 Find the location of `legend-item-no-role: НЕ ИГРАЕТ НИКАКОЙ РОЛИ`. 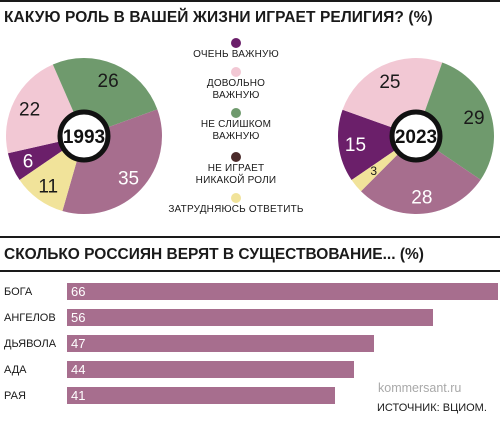

legend-item-no-role: НЕ ИГРАЕТ НИКАКОЙ РОЛИ is located at coordinates (236, 169).